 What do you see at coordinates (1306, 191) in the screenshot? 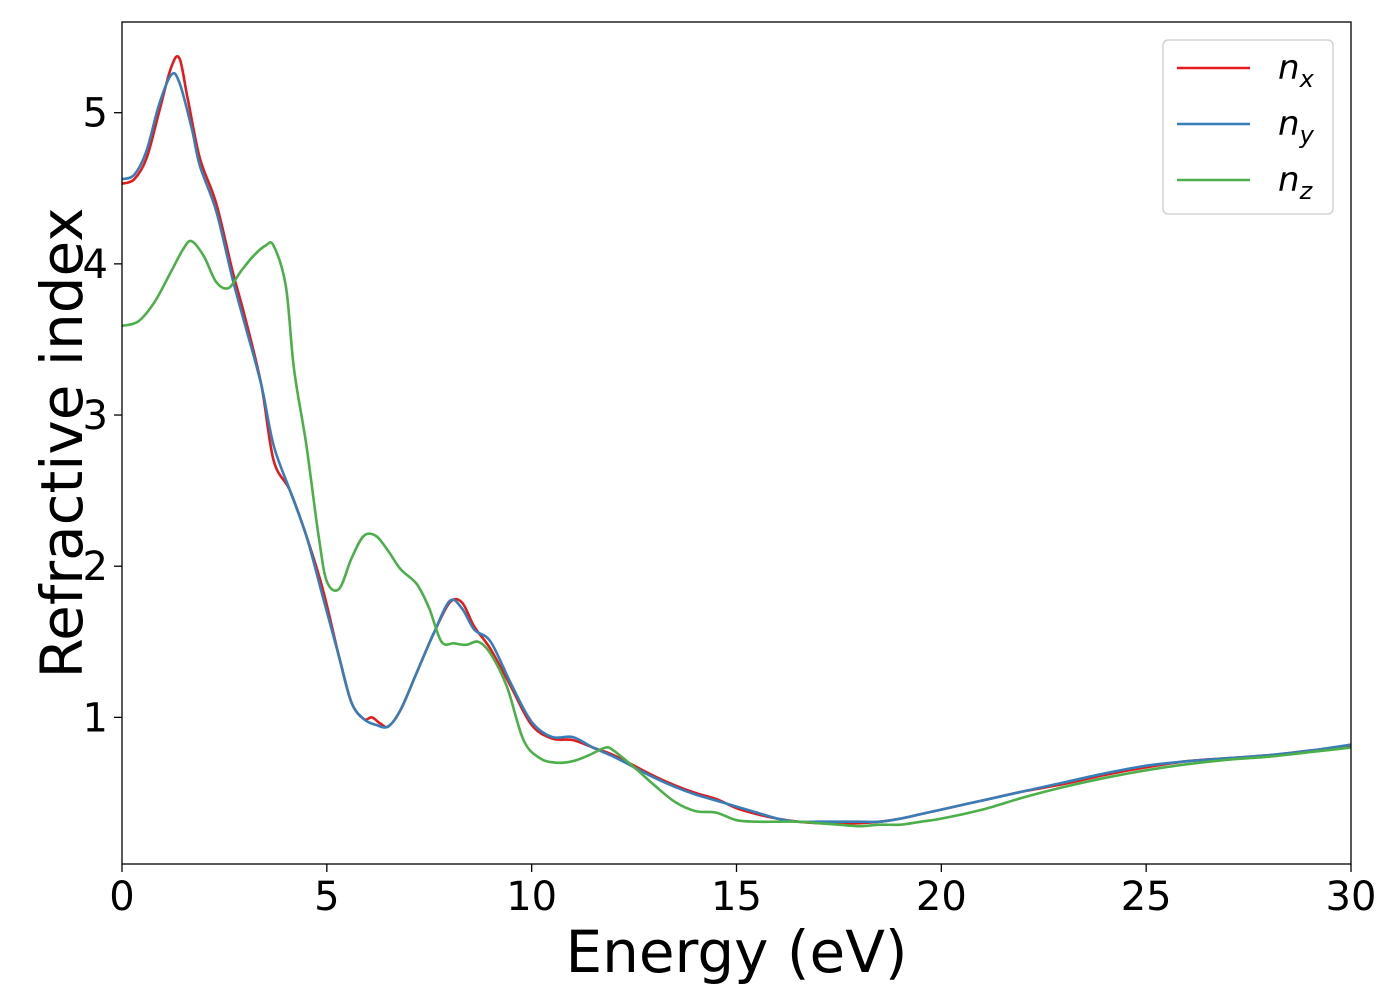
I see `legend-label-subscript: z` at bounding box center [1306, 191].